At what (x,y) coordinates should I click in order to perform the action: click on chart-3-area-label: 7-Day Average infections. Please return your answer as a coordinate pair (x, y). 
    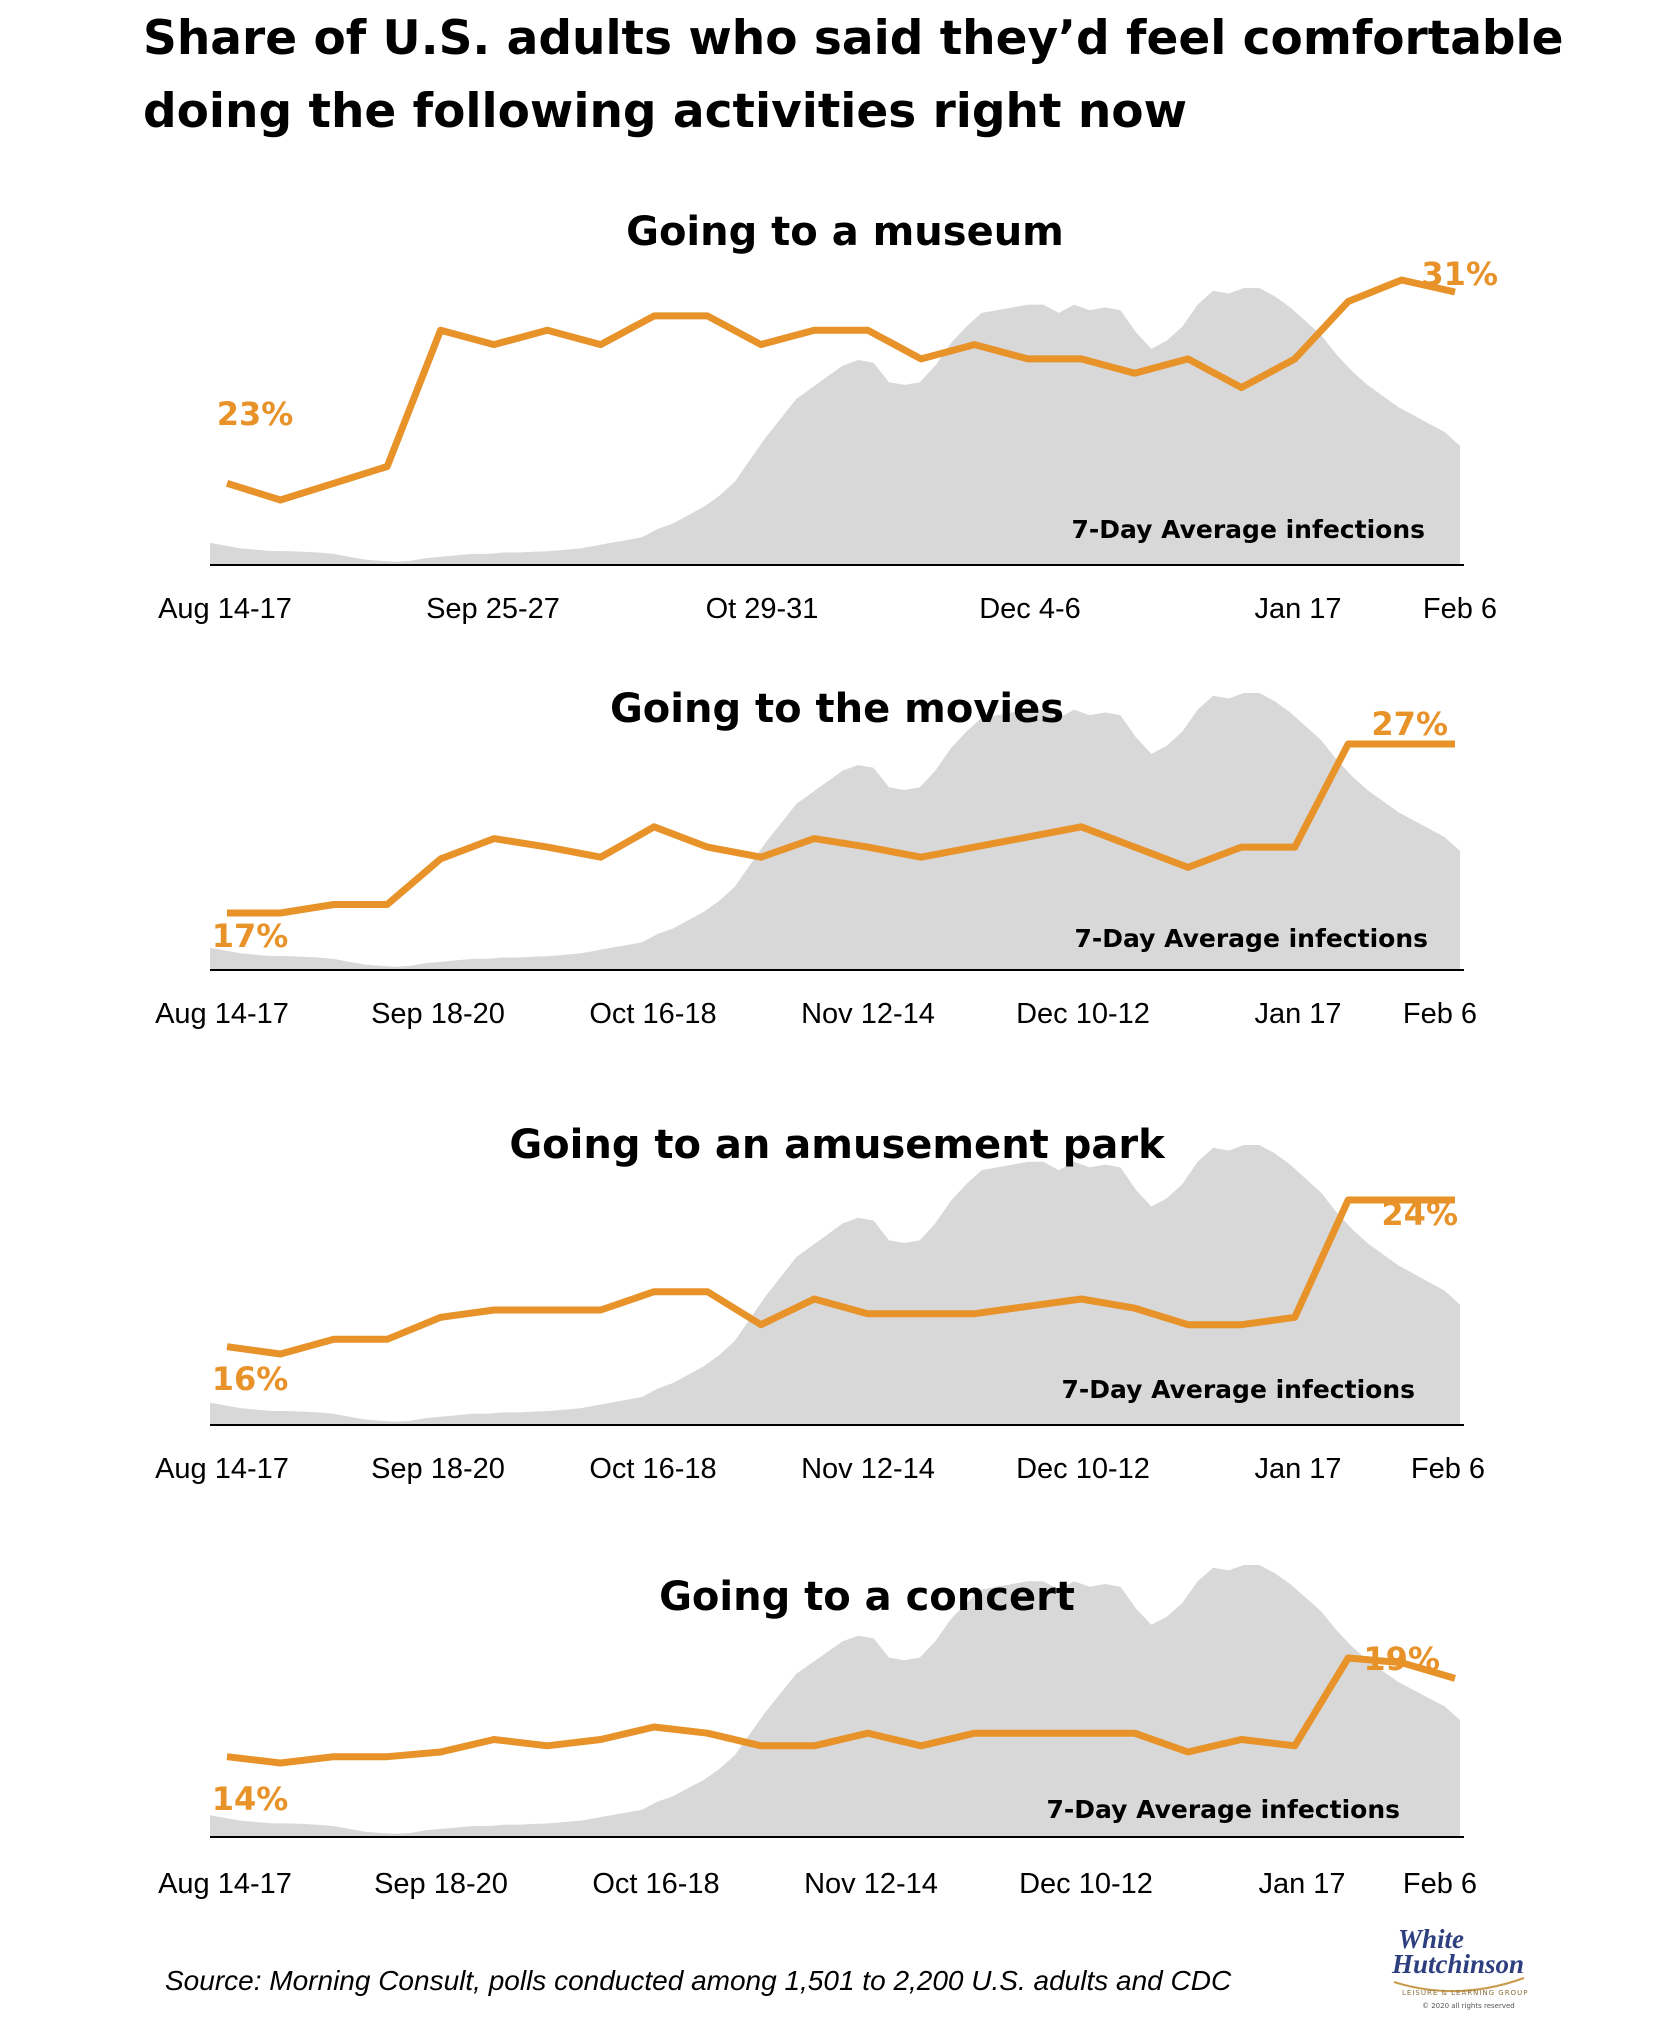
    Looking at the image, I should click on (1238, 1389).